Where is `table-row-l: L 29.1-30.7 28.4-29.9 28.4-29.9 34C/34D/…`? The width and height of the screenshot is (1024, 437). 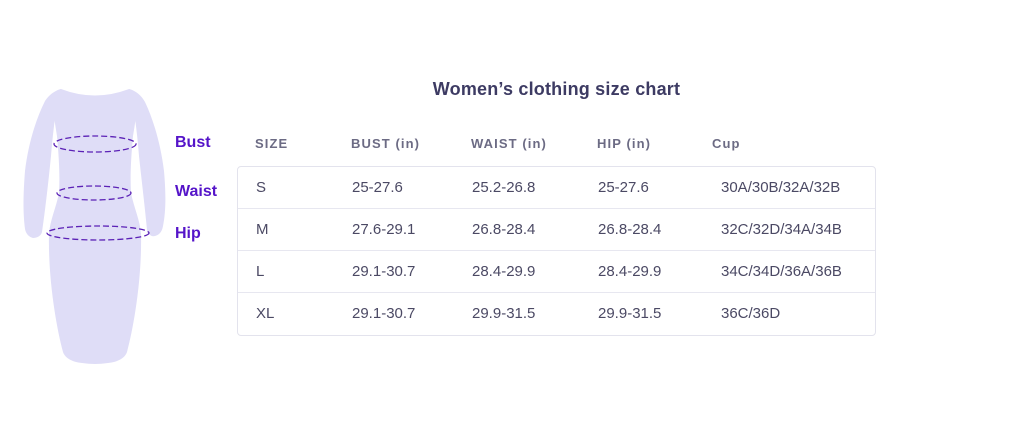
table-row-l: L 29.1-30.7 28.4-29.9 28.4-29.9 34C/34D/… is located at coordinates (556, 272).